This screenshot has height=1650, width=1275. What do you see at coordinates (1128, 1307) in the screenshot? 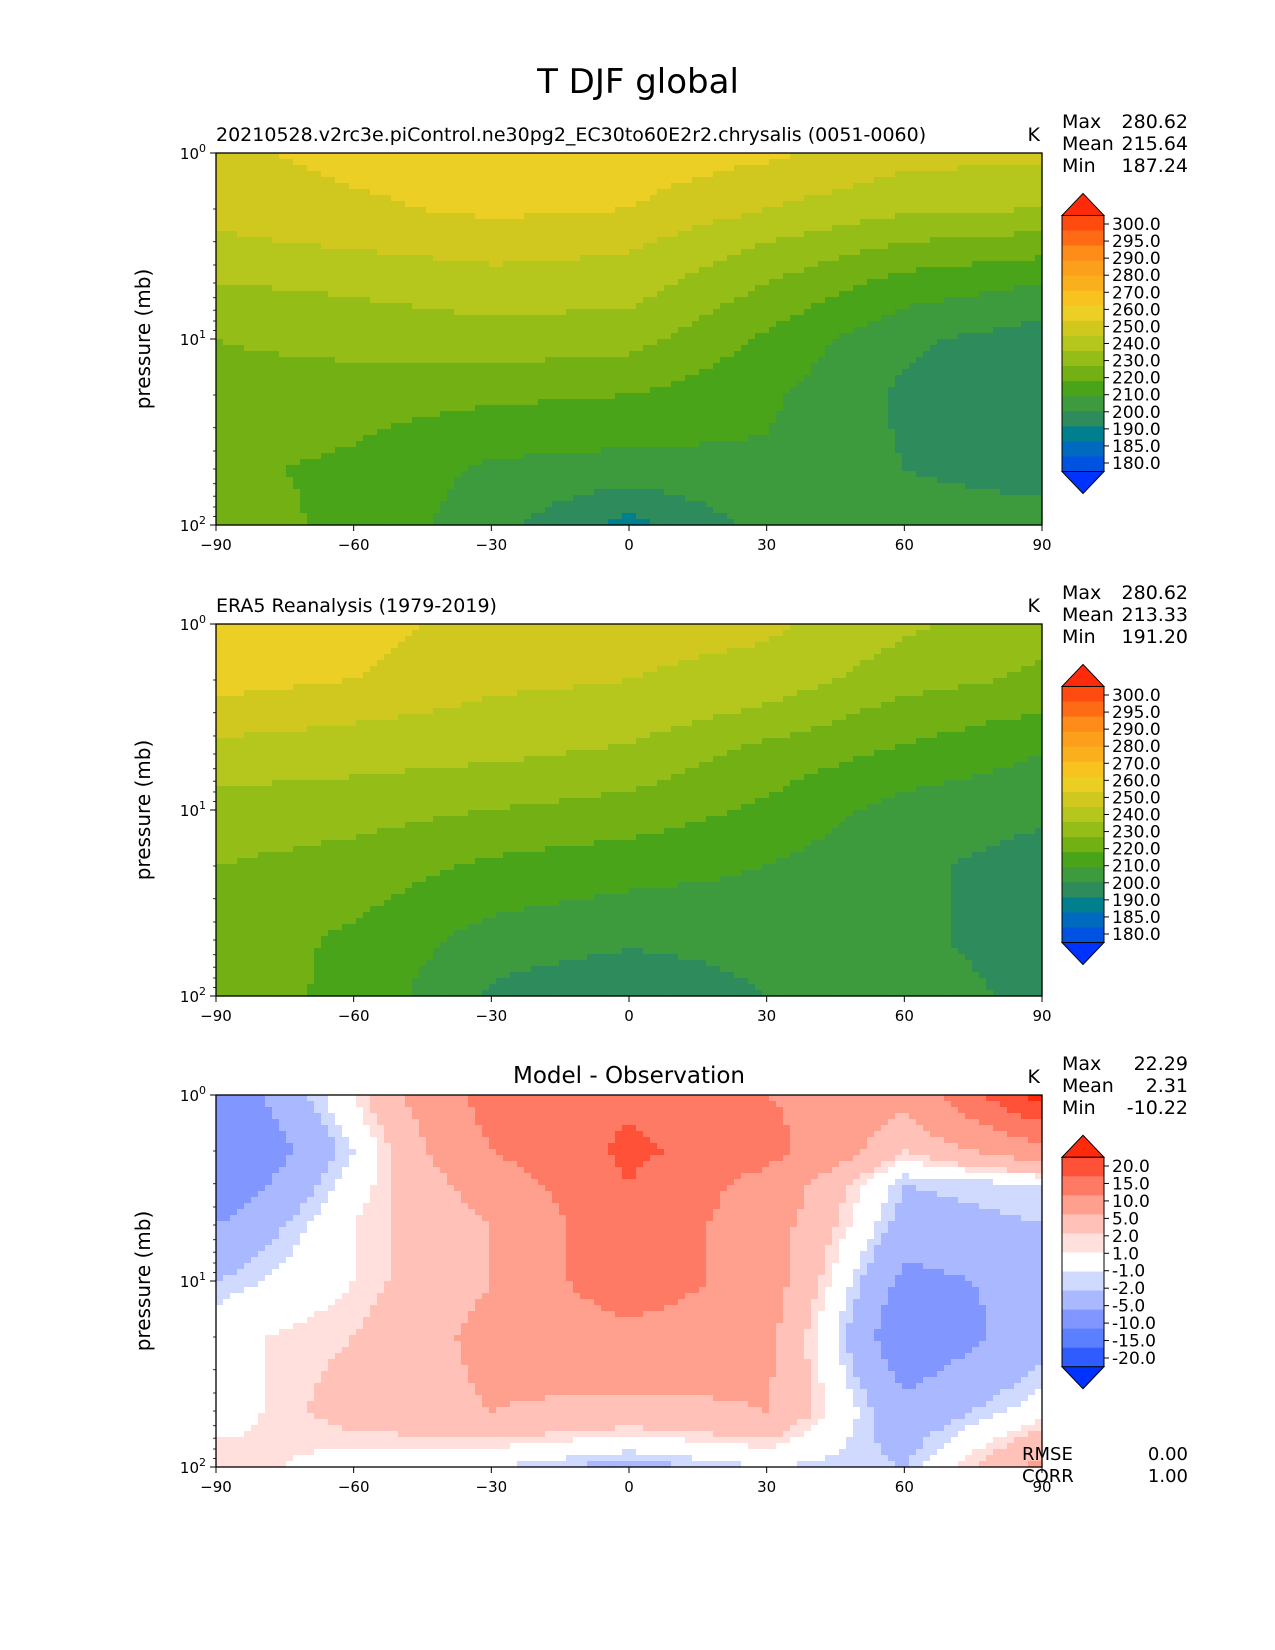
I see `colorbar-tick-label: -5.0` at bounding box center [1128, 1307].